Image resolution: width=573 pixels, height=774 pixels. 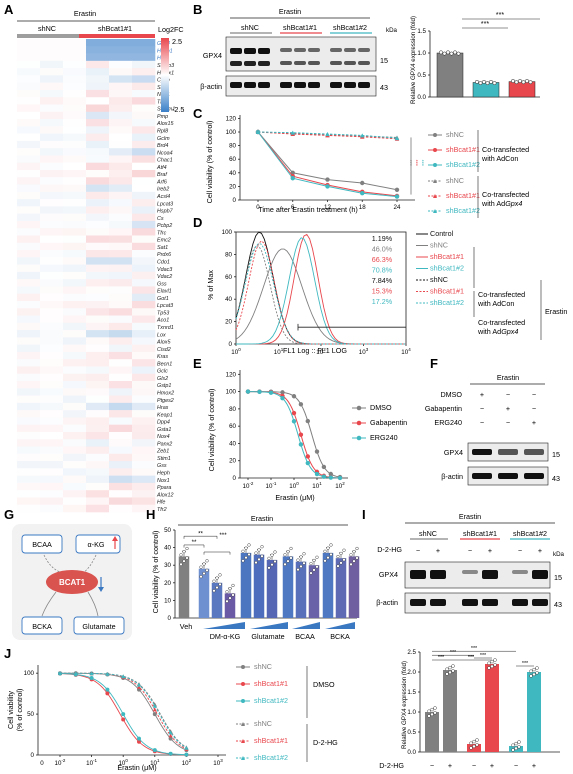 I want to click on chart-d-xtick-label: 103, so click(x=364, y=351).